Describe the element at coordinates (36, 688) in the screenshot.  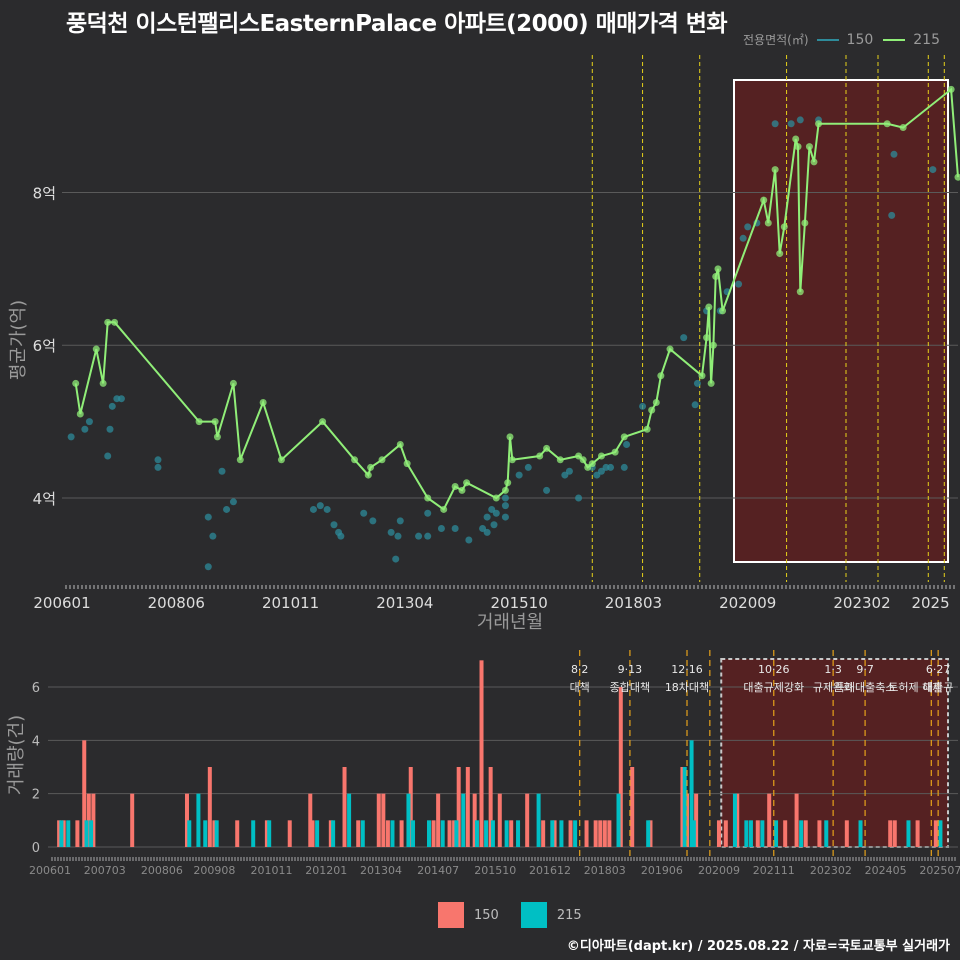
I see `bar-y-tick-label: 6` at that location.